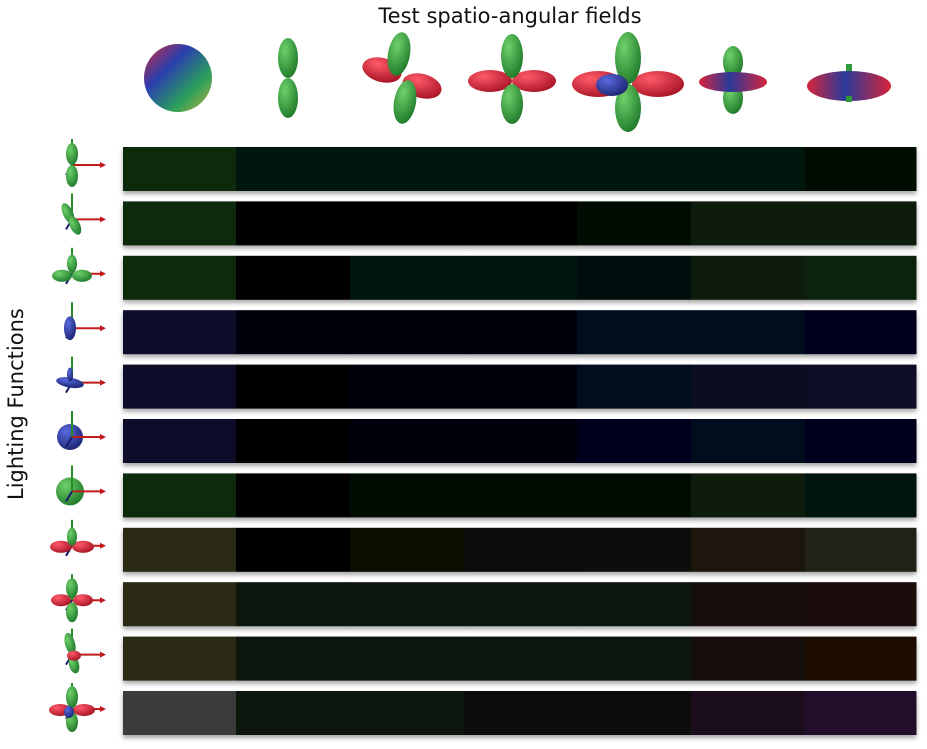 The image size is (927, 749). Describe the element at coordinates (78, 598) in the screenshot. I see `light-clover-icon` at that location.